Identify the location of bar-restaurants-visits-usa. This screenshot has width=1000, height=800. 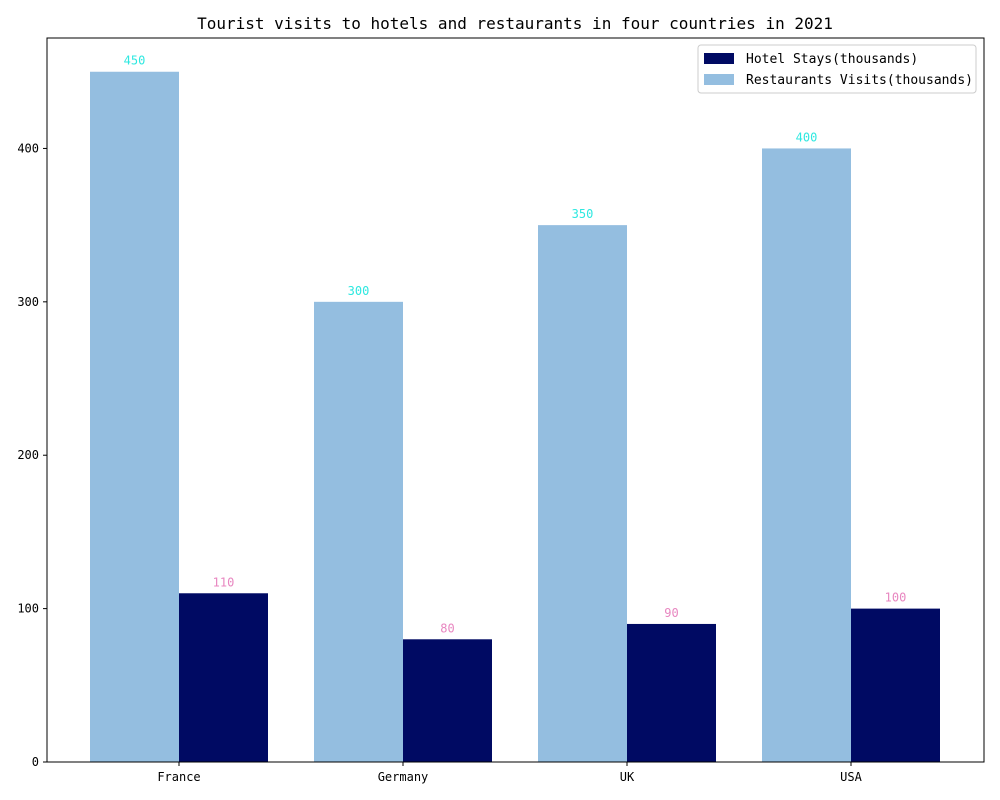
(806, 455).